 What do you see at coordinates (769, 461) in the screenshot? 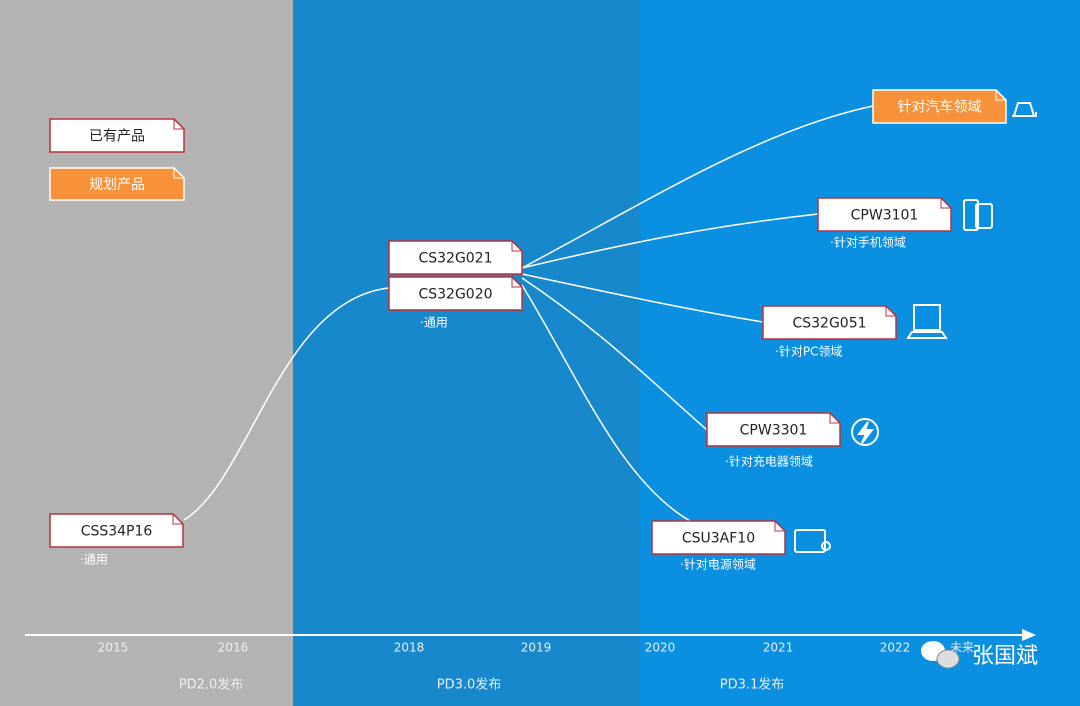
I see `node-note: ·针对充电器领域` at bounding box center [769, 461].